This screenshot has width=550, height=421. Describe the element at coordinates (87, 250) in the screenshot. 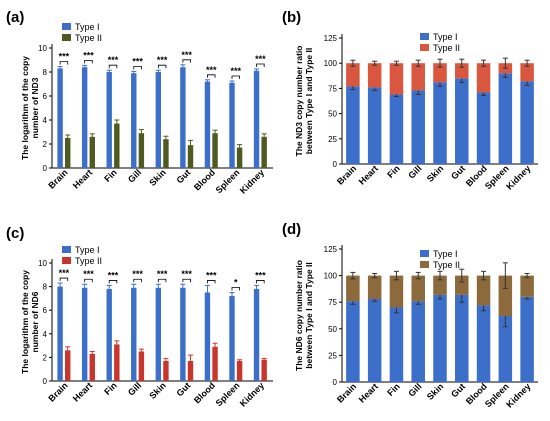

I see `legend-entry: Type I` at that location.